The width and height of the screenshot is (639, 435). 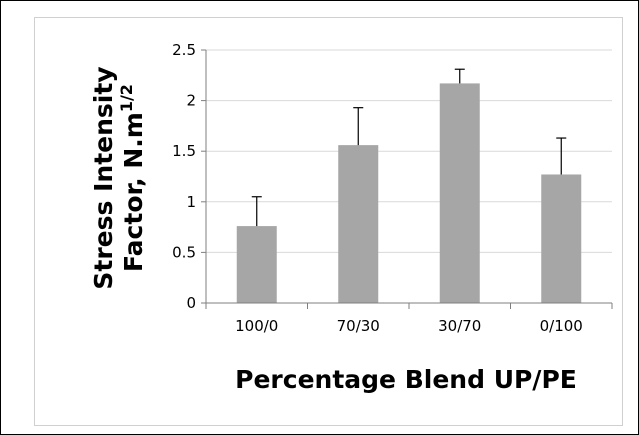 I want to click on error-bar-0/100, so click(x=561, y=156).